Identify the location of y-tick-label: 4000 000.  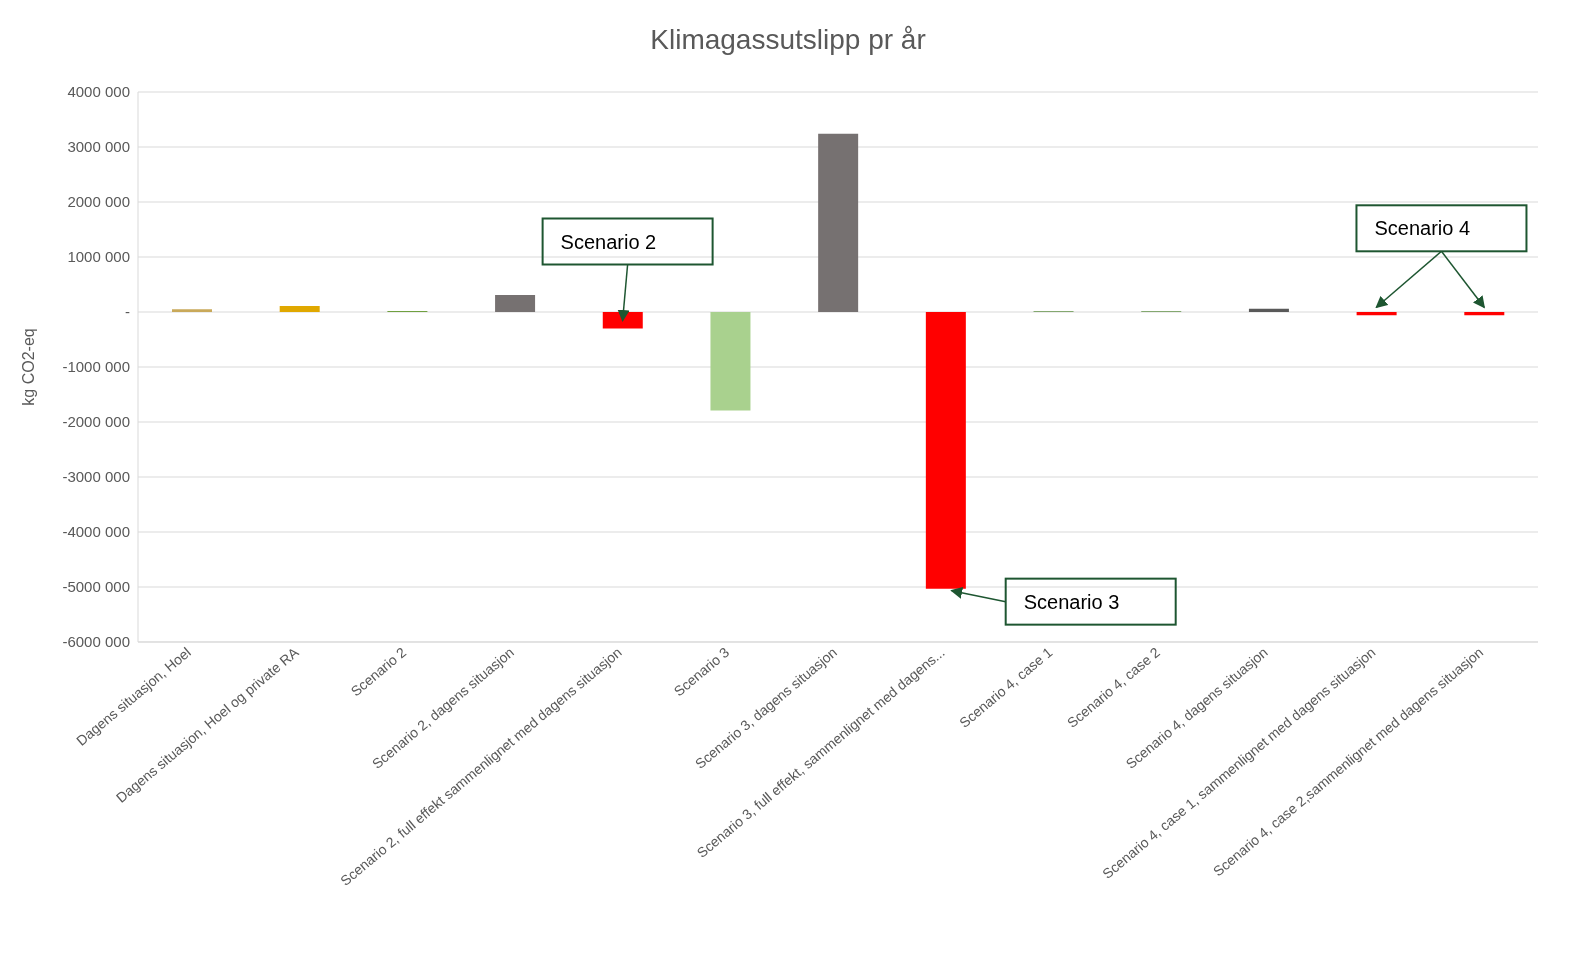
(98, 92).